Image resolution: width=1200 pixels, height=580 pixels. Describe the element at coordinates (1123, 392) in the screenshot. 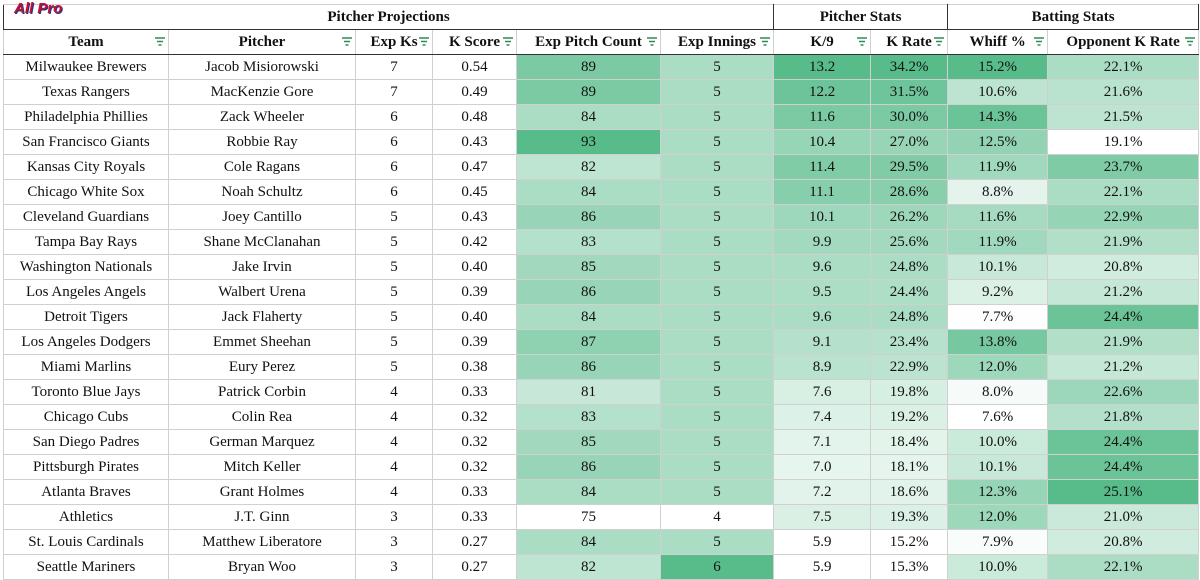

I see `table-cell: 22.6%` at that location.